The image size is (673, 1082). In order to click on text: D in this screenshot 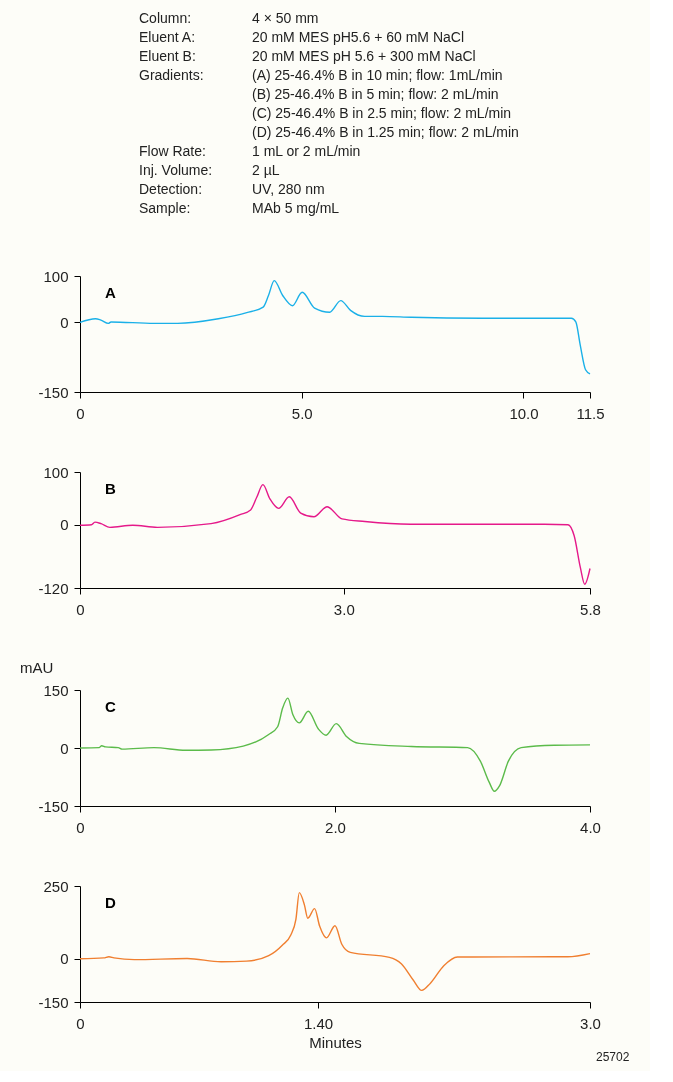, I will do `click(110, 902)`.